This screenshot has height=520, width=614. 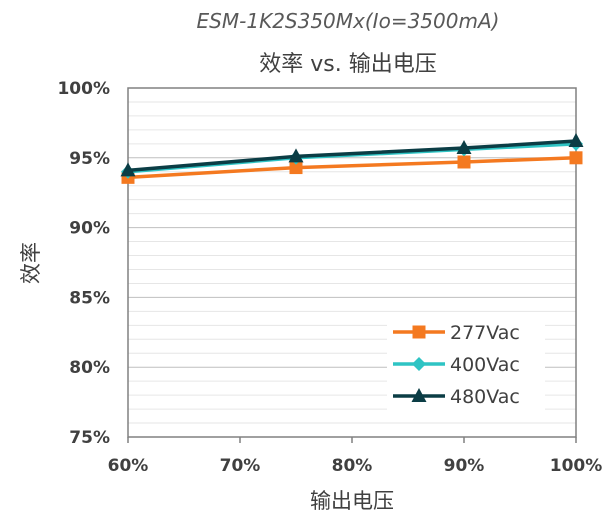 I want to click on legend-marker-400vac, so click(x=419, y=364).